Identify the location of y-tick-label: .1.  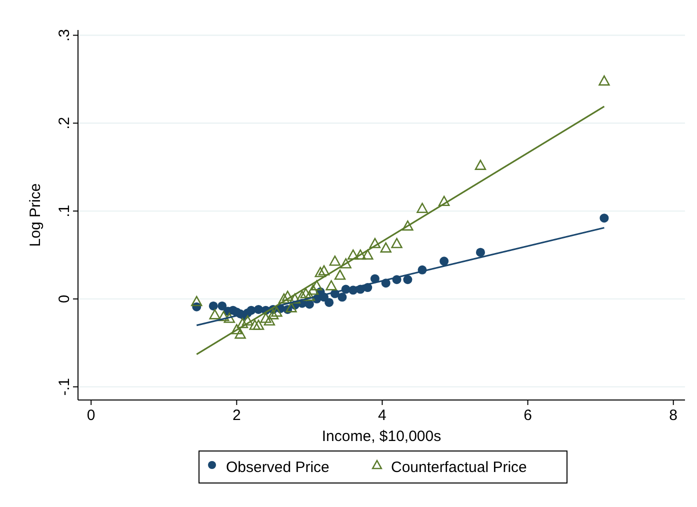
(64, 211).